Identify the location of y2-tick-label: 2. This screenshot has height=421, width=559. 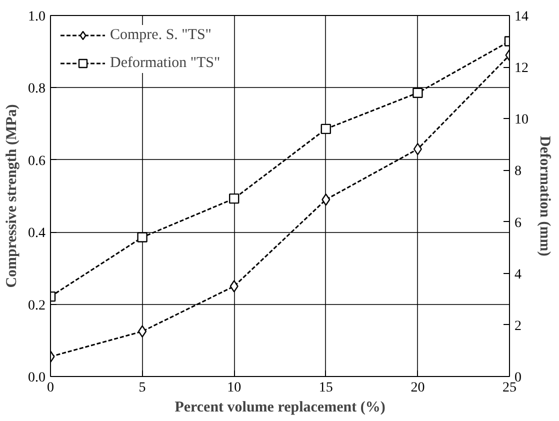
(518, 326).